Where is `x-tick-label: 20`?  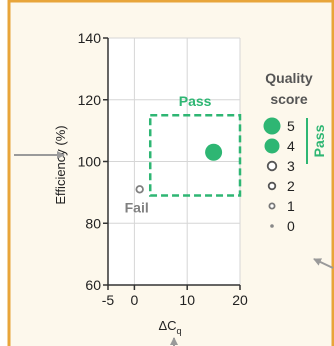 x-tick-label: 20 is located at coordinates (240, 300).